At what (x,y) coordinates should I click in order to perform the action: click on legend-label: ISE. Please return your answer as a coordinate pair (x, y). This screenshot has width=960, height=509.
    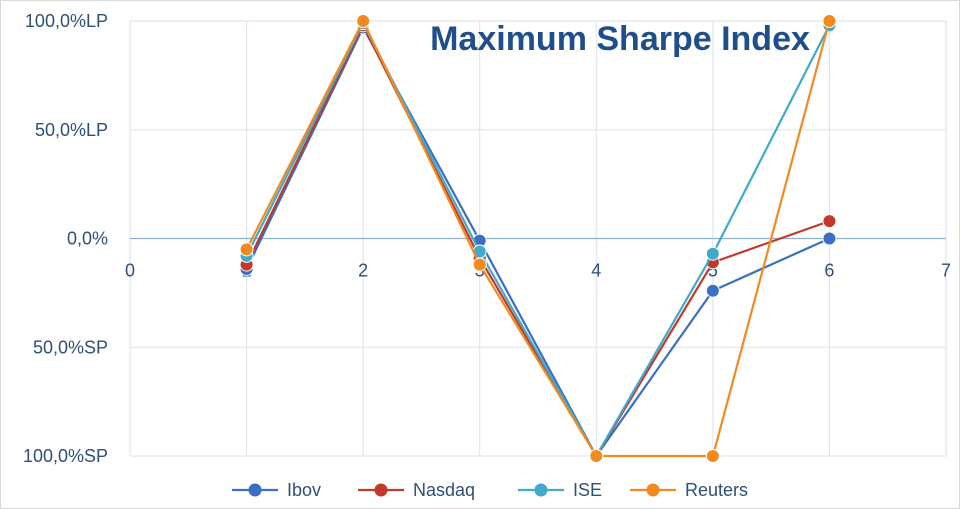
    Looking at the image, I should click on (587, 490).